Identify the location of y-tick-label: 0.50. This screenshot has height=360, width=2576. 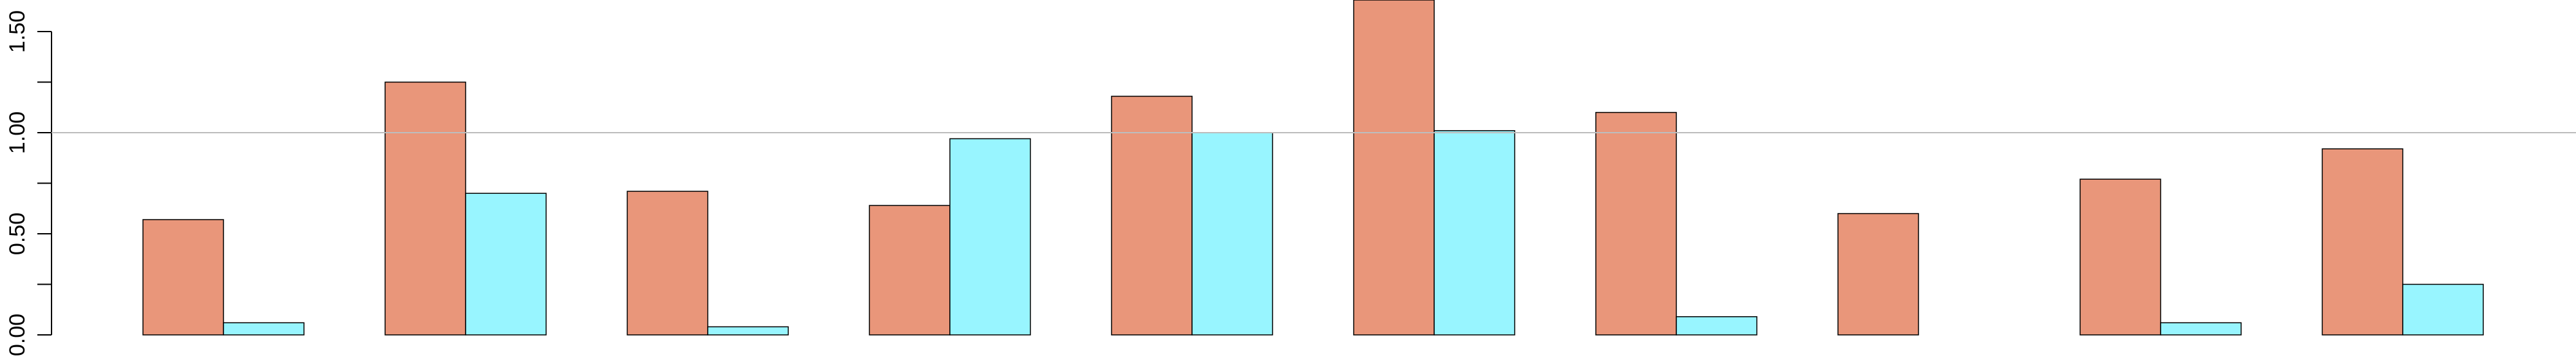
(17, 234).